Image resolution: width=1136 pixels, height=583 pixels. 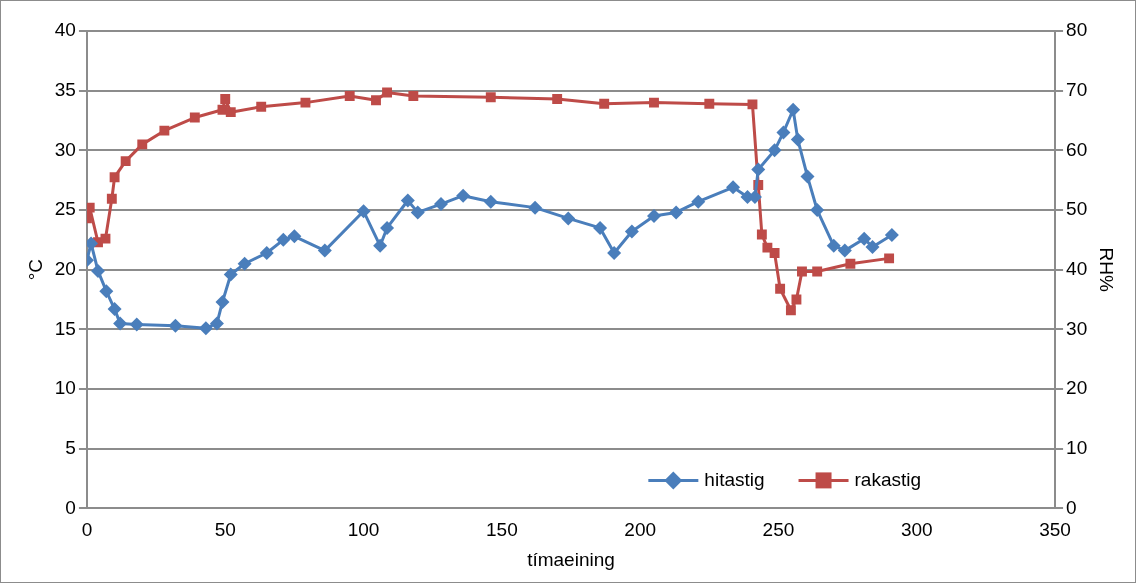 What do you see at coordinates (65, 209) in the screenshot?
I see `y-tick-label: 25` at bounding box center [65, 209].